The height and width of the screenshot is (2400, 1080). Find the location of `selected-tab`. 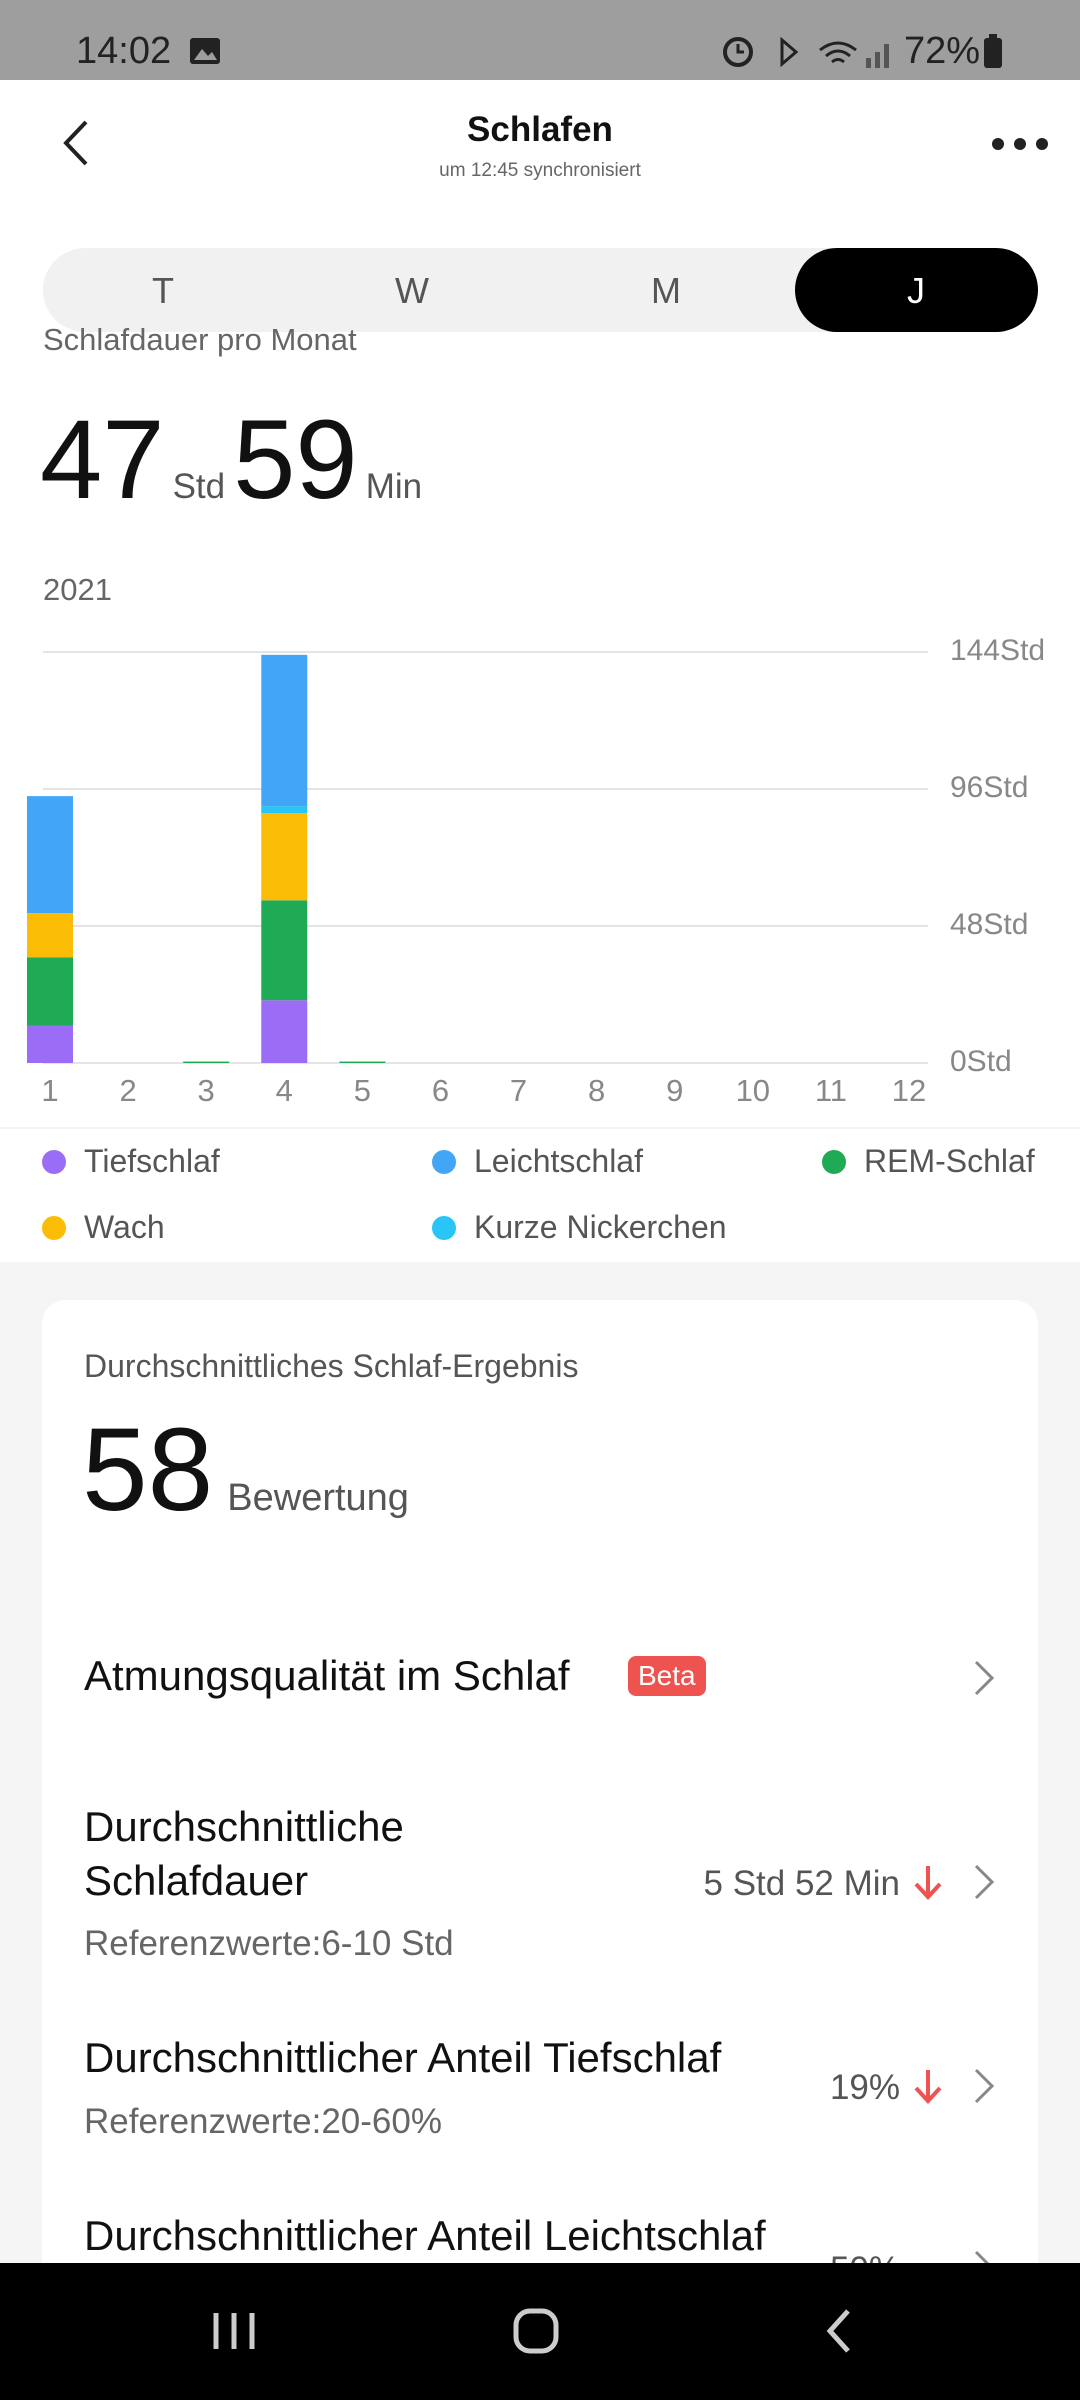

selected-tab is located at coordinates (916, 290).